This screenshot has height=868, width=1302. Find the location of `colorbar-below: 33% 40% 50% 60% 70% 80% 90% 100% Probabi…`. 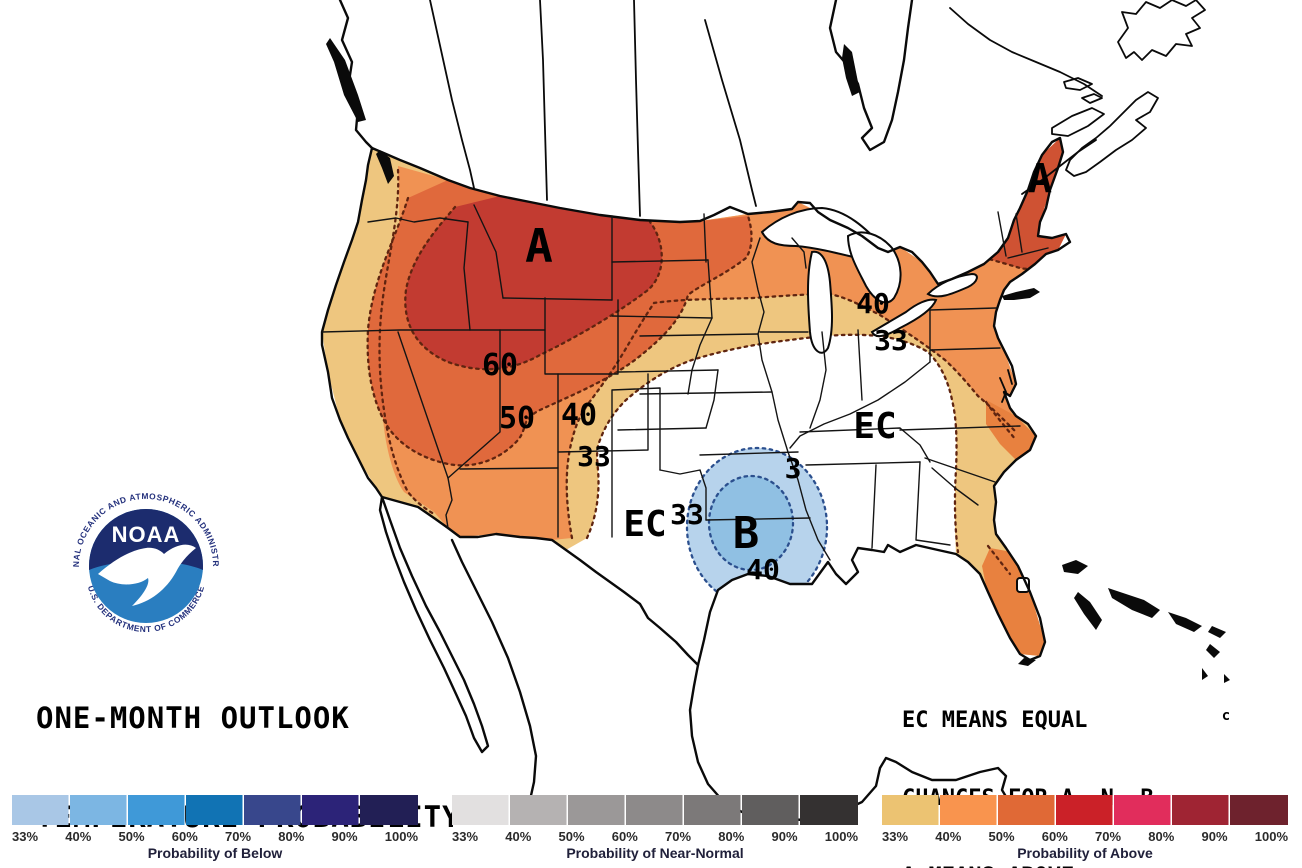

colorbar-below: 33% 40% 50% 60% 70% 80% 90% 100% Probabi… is located at coordinates (215, 828).